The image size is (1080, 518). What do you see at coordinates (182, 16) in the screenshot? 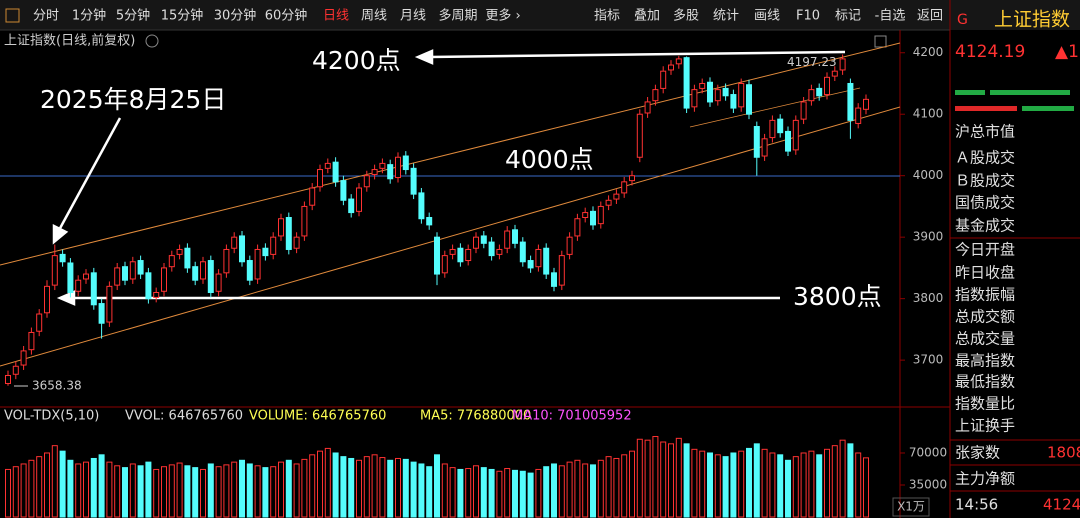
I see `toolbar-tab: 15分钟` at bounding box center [182, 16].